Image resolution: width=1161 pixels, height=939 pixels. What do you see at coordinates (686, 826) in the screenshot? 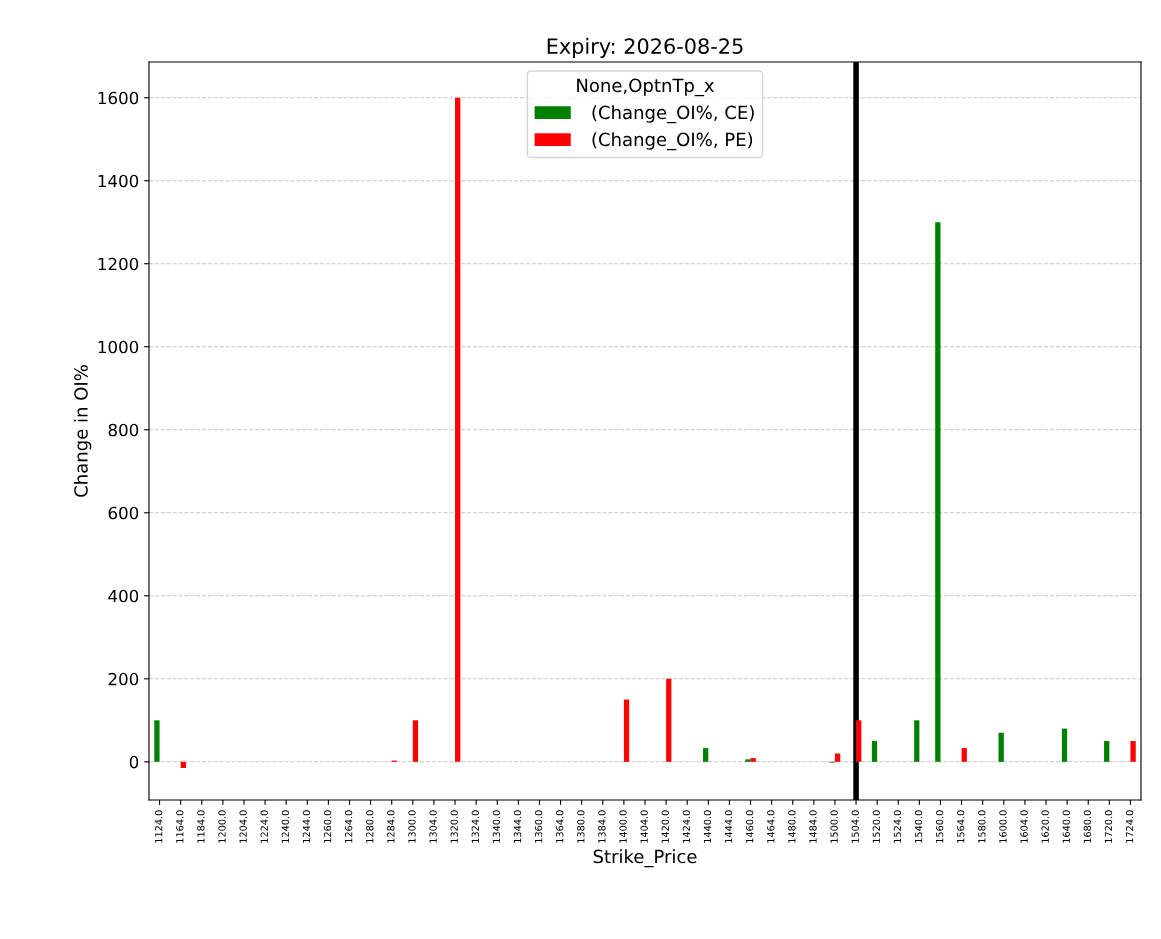
I see `x-tick-label: 1424.0` at bounding box center [686, 826].